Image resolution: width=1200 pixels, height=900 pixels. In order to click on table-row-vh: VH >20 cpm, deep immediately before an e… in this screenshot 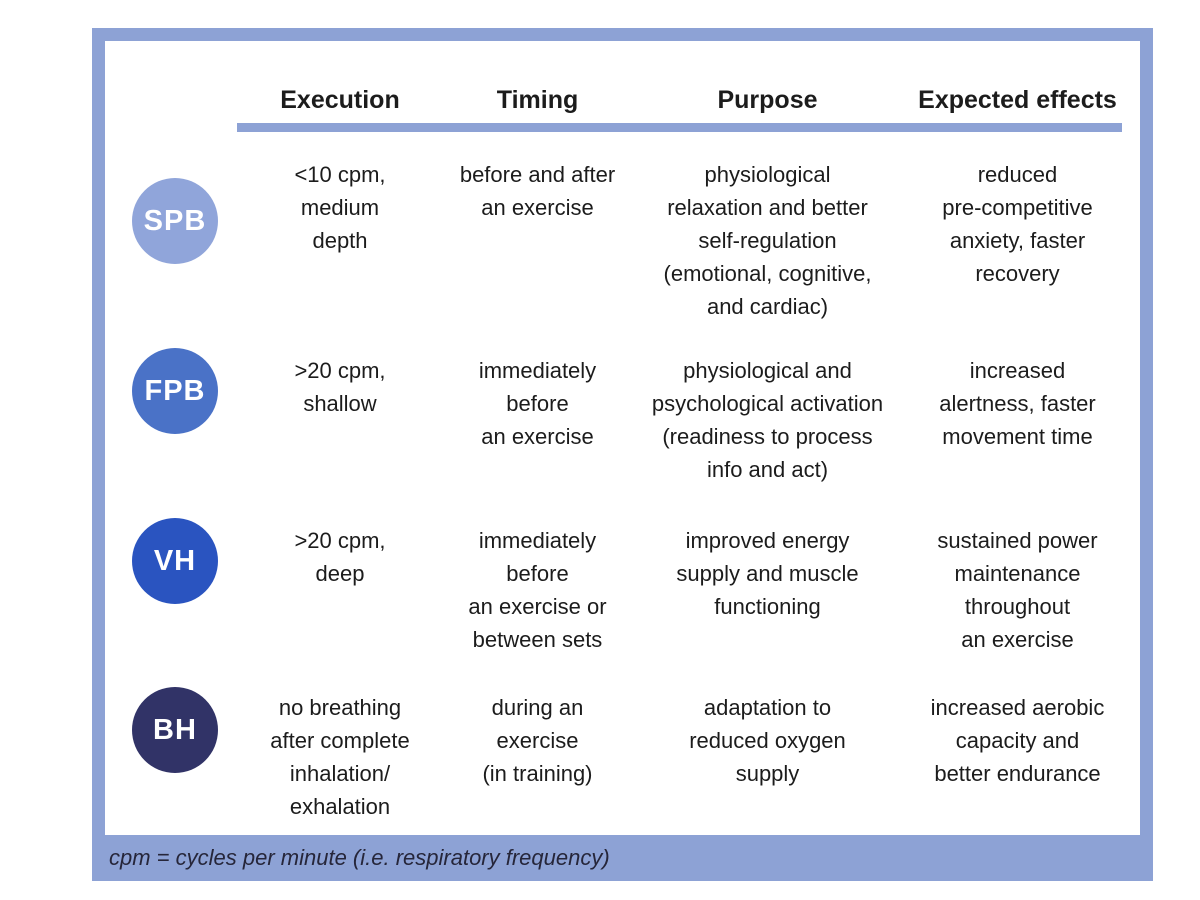, I will do `click(622, 587)`.